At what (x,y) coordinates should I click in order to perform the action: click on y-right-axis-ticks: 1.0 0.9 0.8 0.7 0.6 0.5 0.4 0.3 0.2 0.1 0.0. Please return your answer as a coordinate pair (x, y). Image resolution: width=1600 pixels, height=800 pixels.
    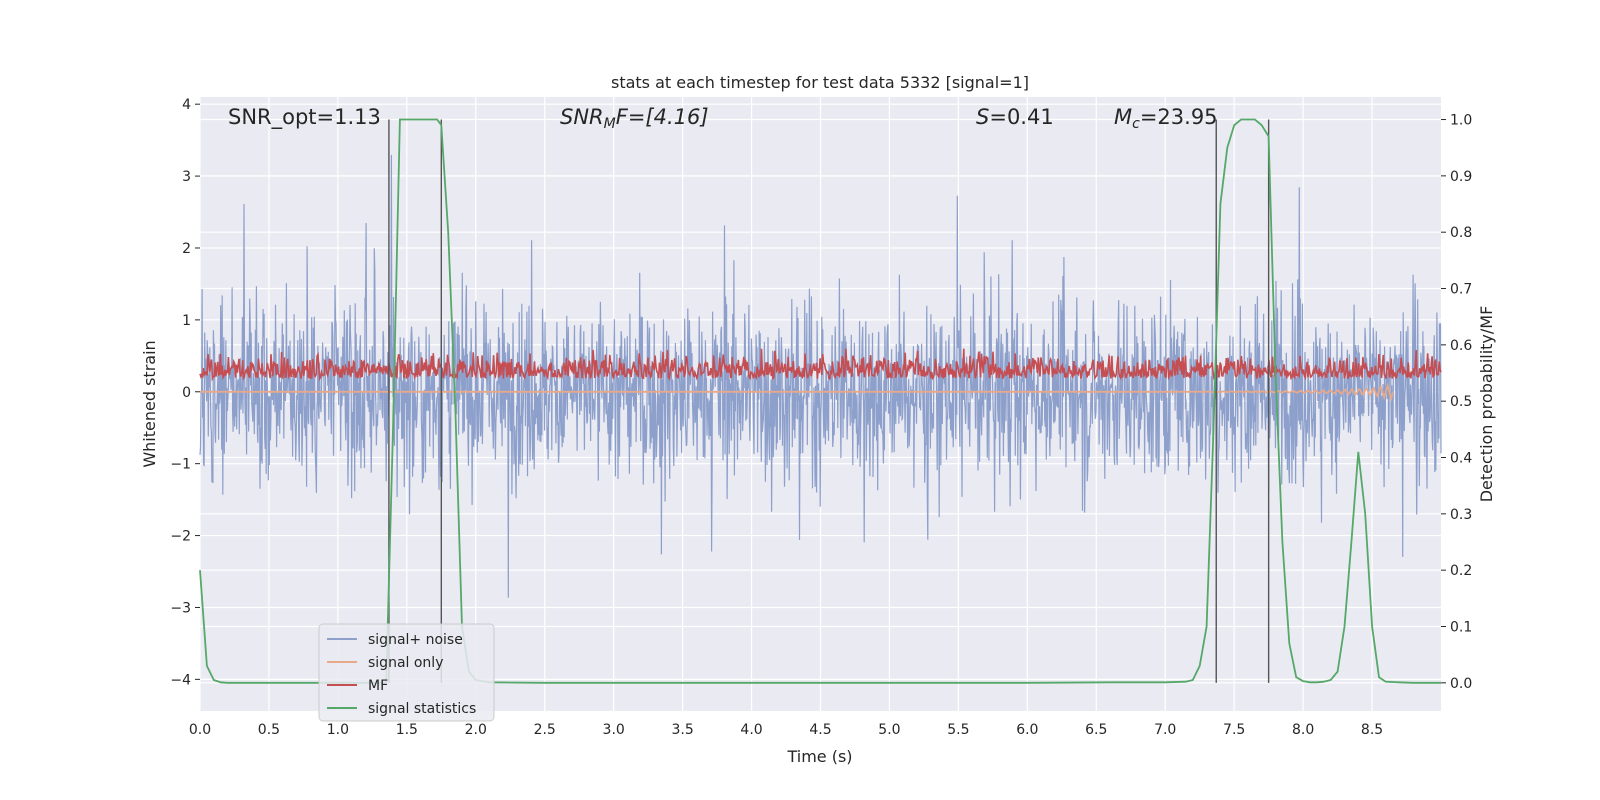
    Looking at the image, I should click on (1456, 402).